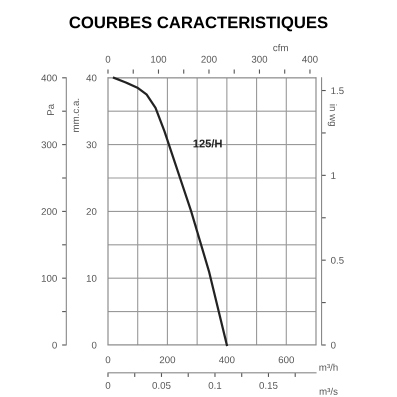  Describe the element at coordinates (310, 59) in the screenshot. I see `x2-tick-label: 400` at that location.